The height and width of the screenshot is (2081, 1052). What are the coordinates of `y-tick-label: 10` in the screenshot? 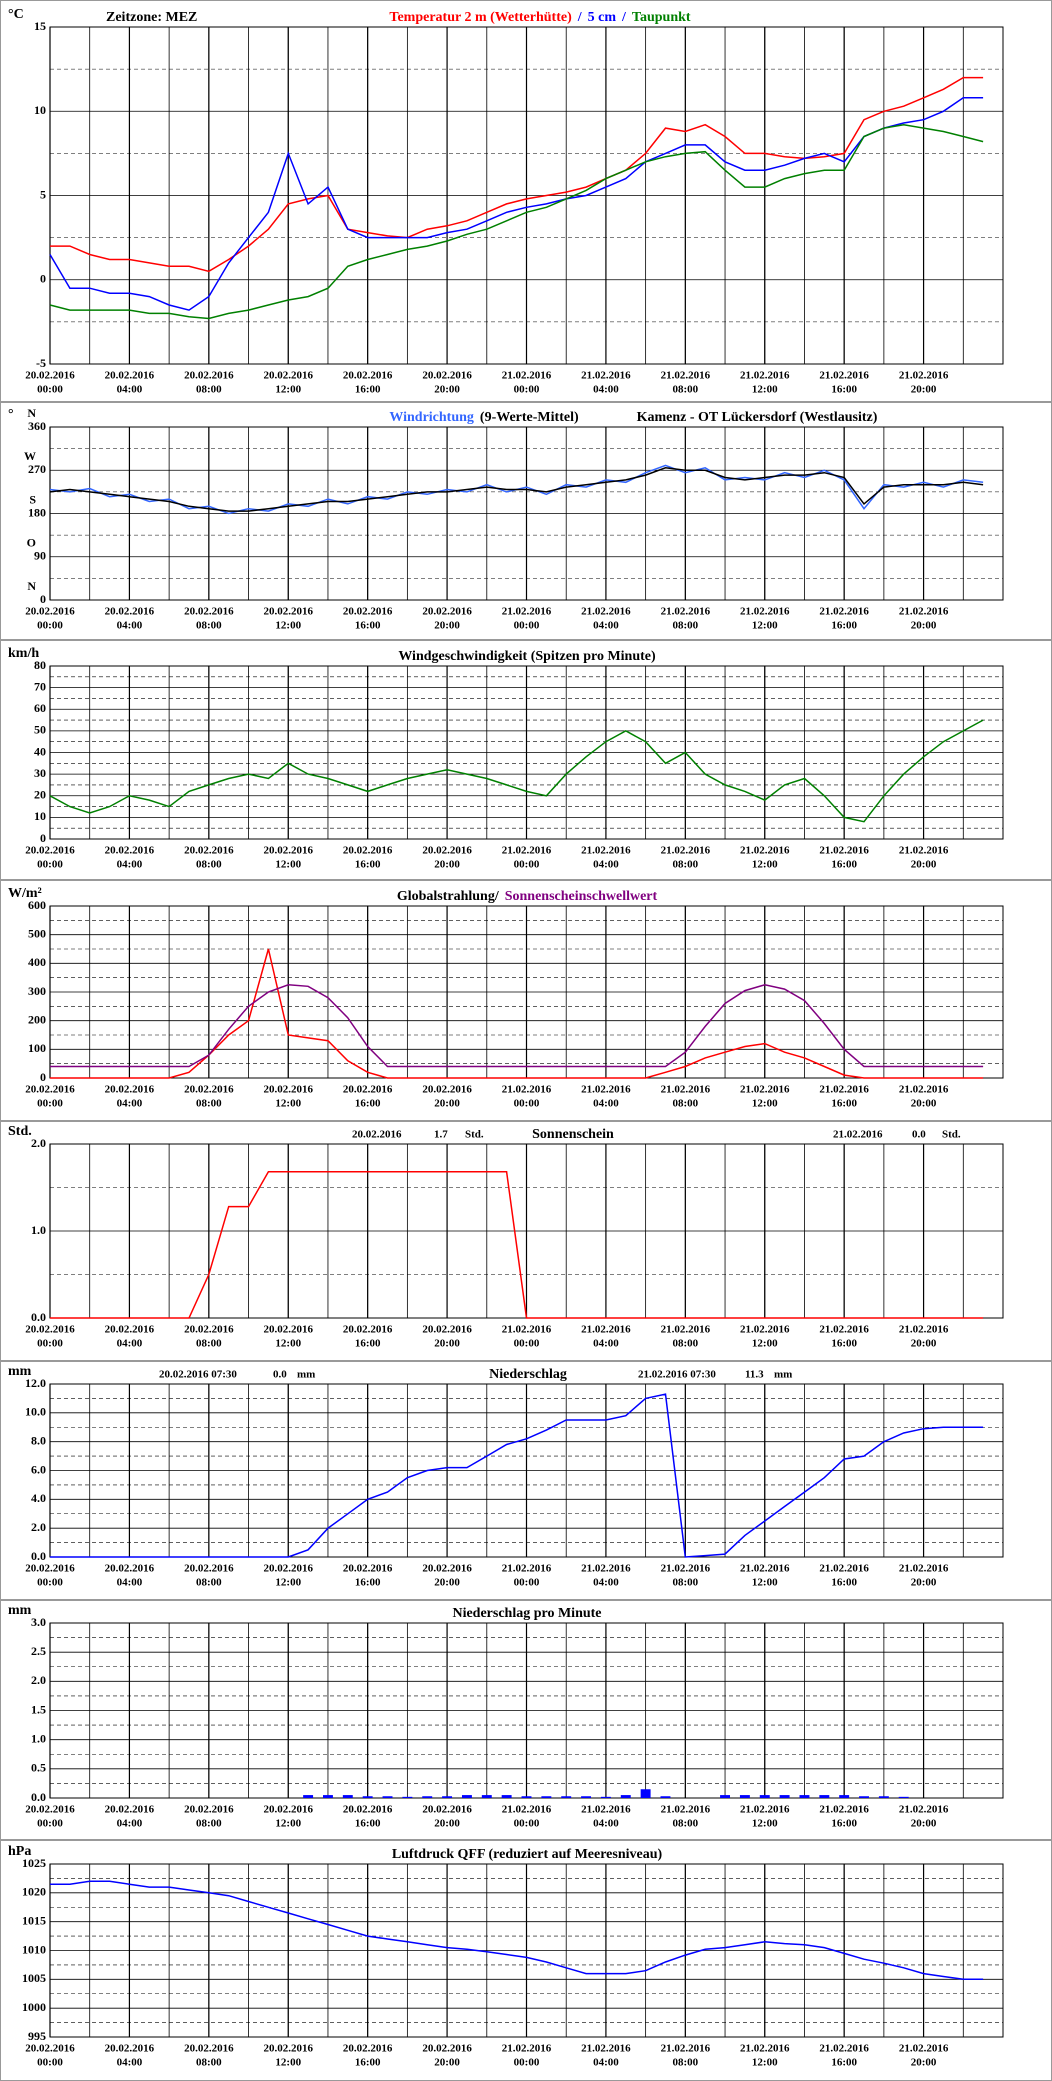 It's located at (40, 110).